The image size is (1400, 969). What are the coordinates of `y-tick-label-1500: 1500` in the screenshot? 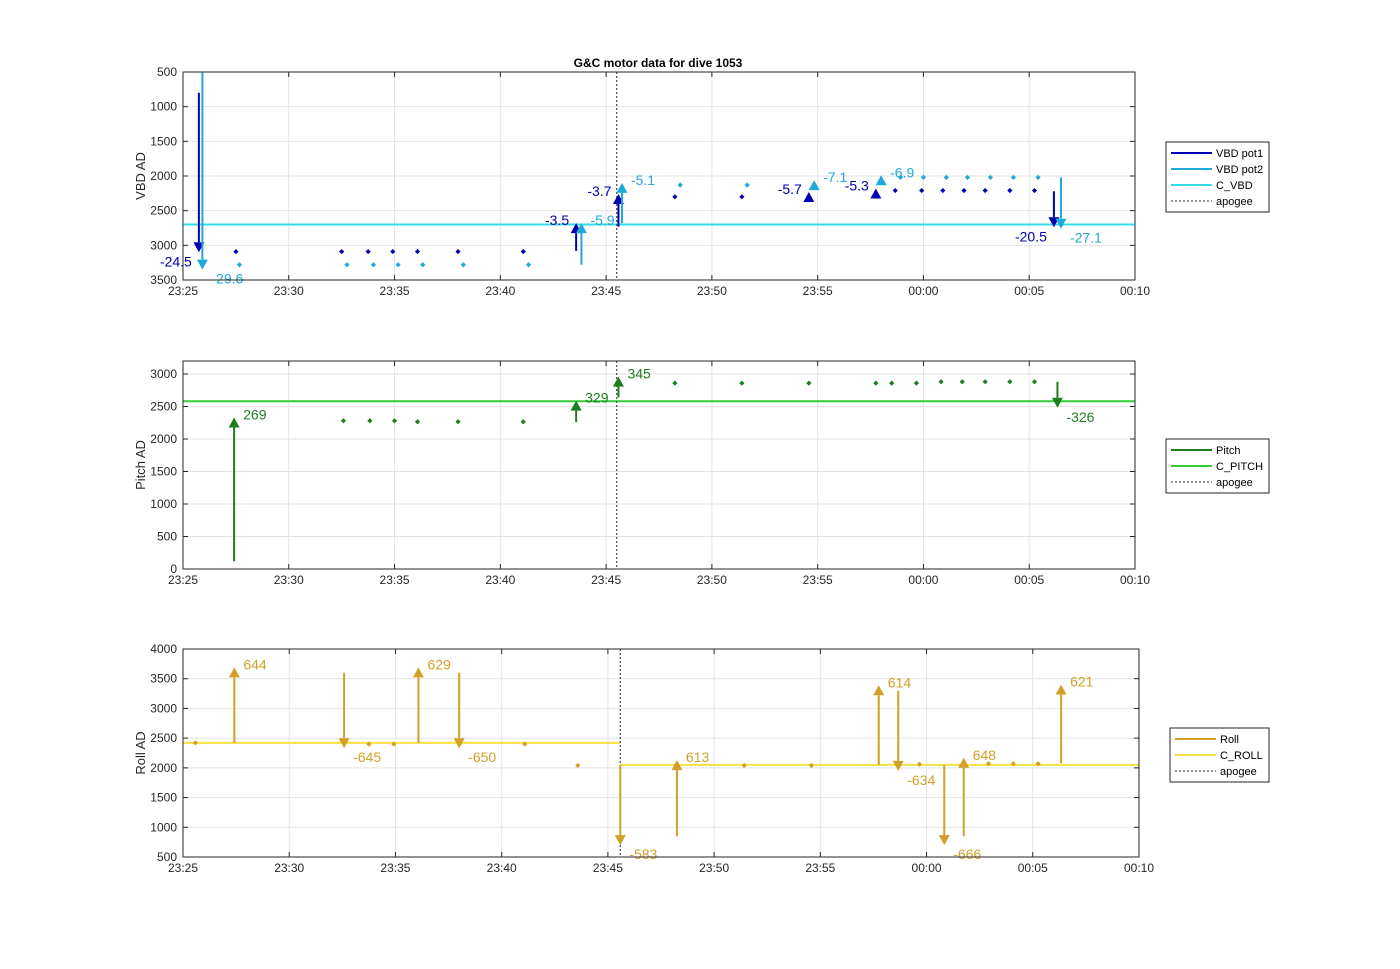 It's located at (163, 798).